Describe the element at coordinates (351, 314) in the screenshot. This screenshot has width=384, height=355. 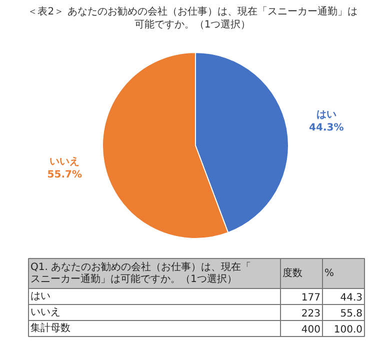
I see `text: 55.8` at that location.